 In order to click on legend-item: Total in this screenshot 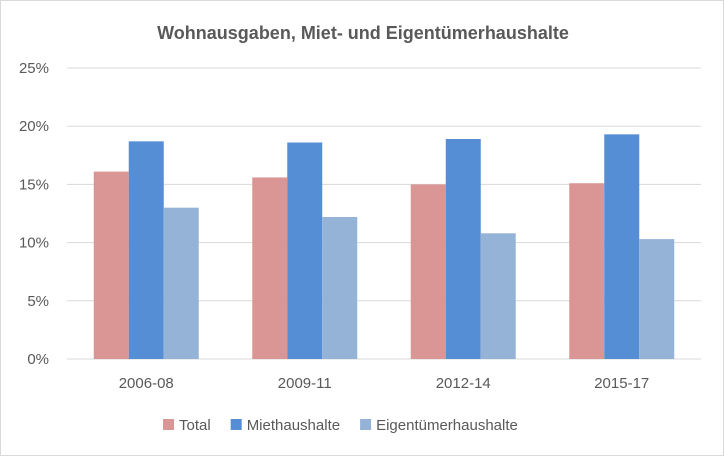, I will do `click(187, 425)`.